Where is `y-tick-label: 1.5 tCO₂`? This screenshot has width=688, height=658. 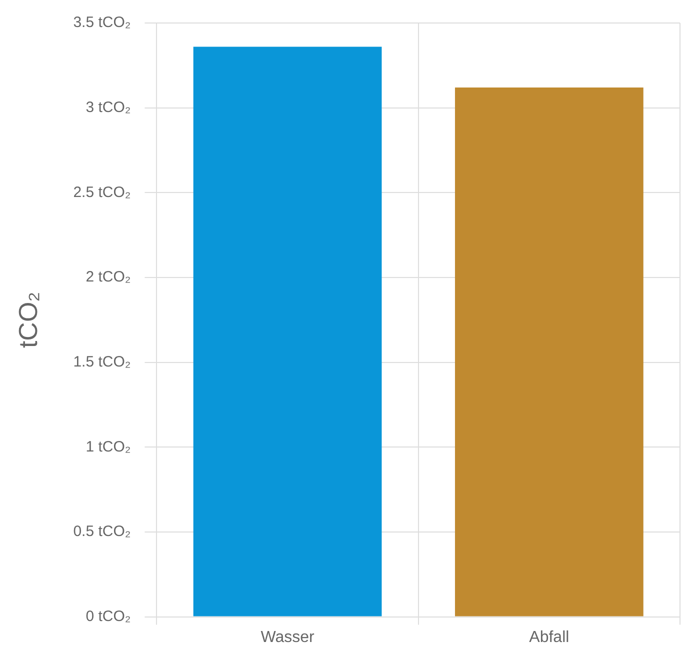
y-tick-label: 1.5 tCO₂ is located at coordinates (102, 361).